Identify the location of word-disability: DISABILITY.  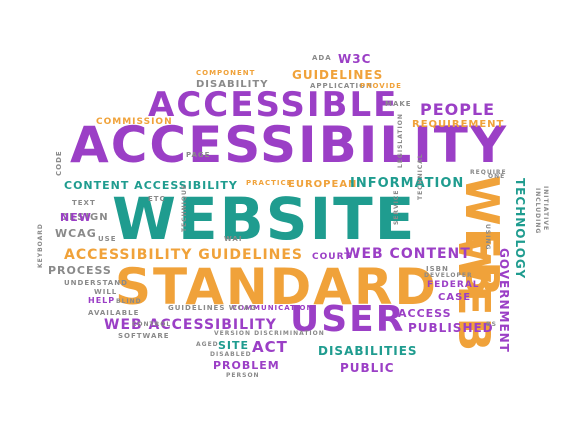
(232, 84).